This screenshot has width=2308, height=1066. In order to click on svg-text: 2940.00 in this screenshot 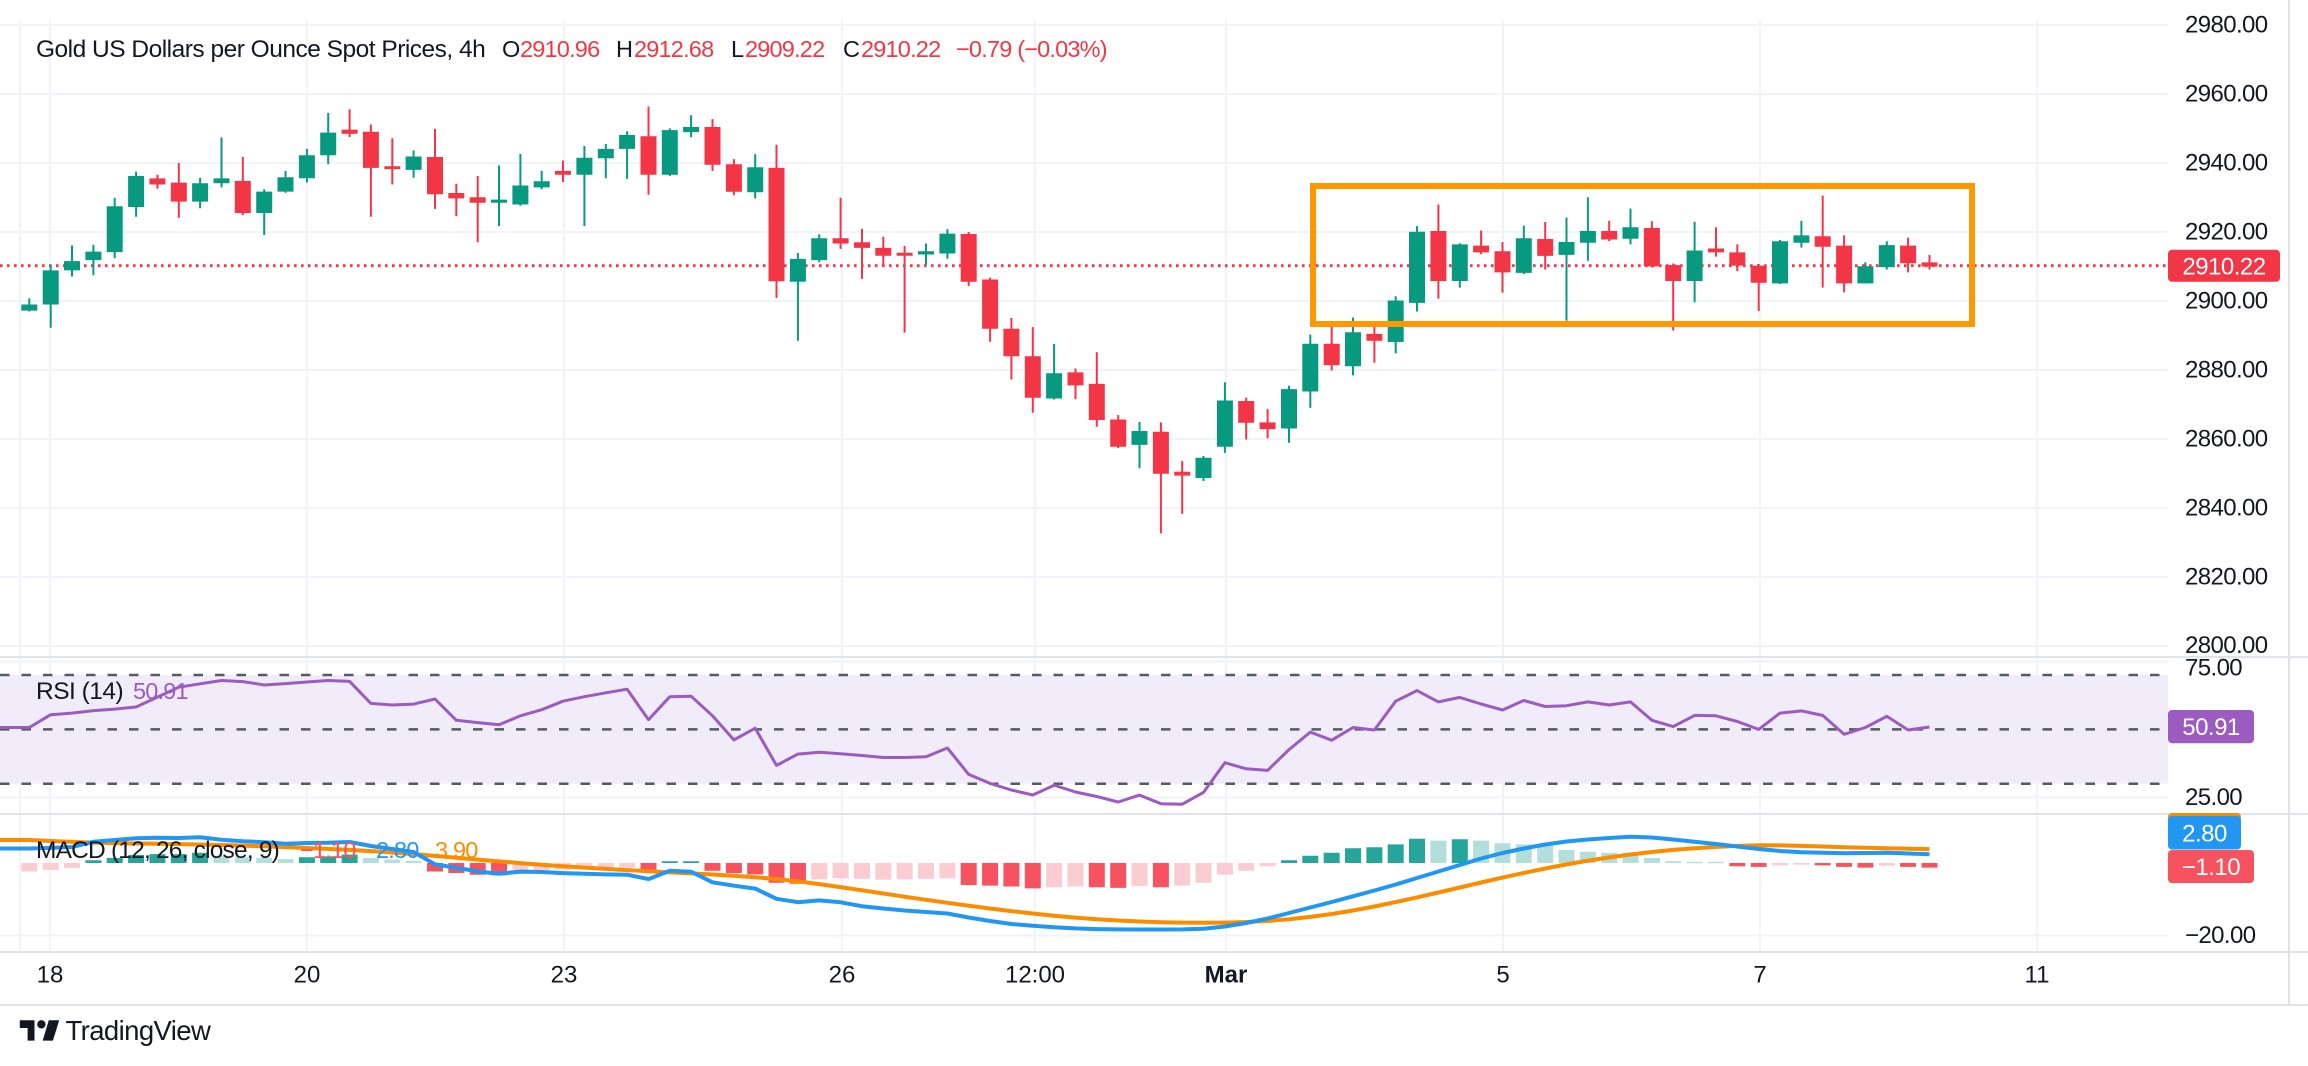, I will do `click(2226, 163)`.